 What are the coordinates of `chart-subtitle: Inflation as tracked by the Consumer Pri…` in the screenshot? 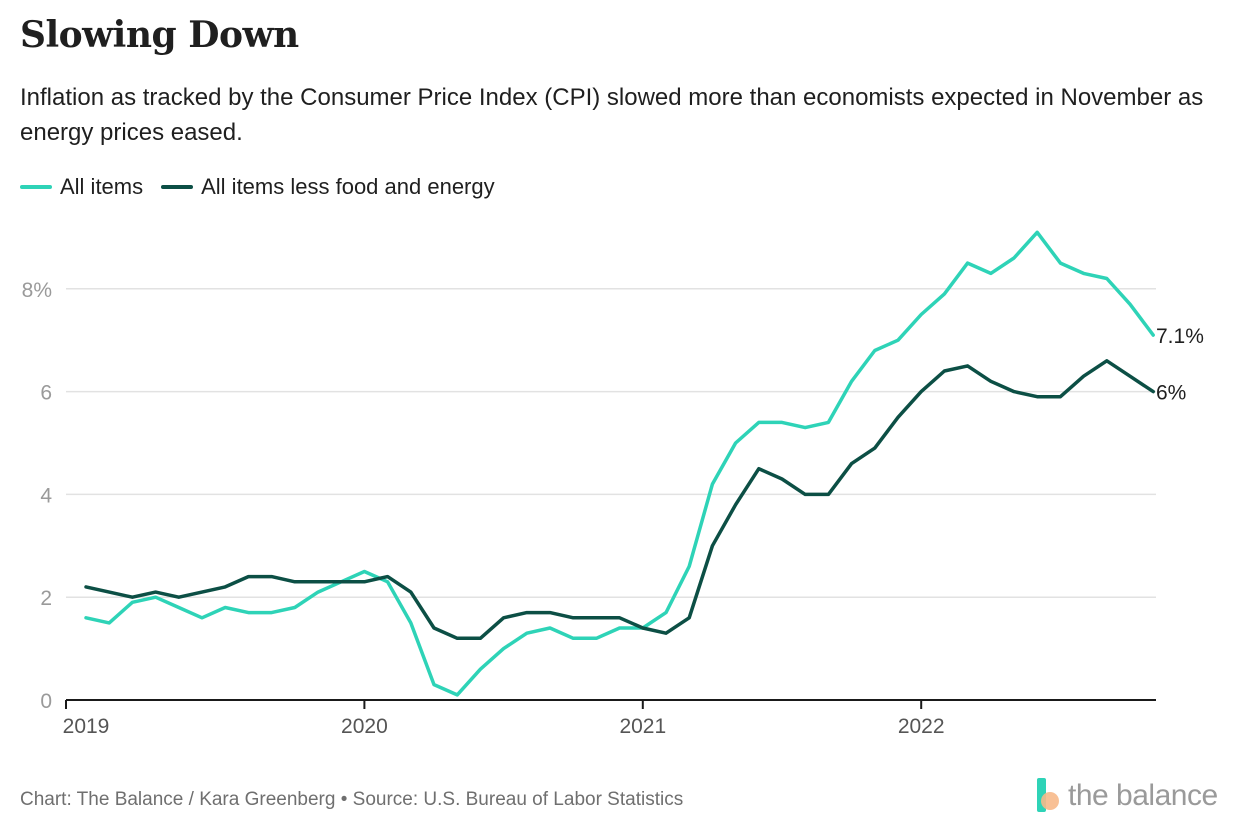 It's located at (612, 115).